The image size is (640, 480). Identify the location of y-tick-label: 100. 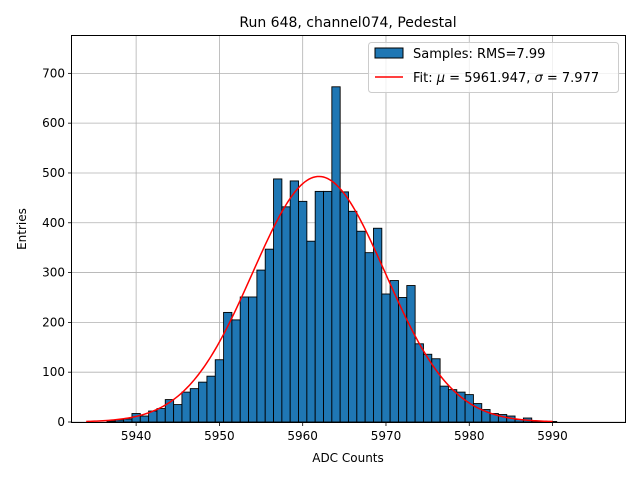
(53, 372).